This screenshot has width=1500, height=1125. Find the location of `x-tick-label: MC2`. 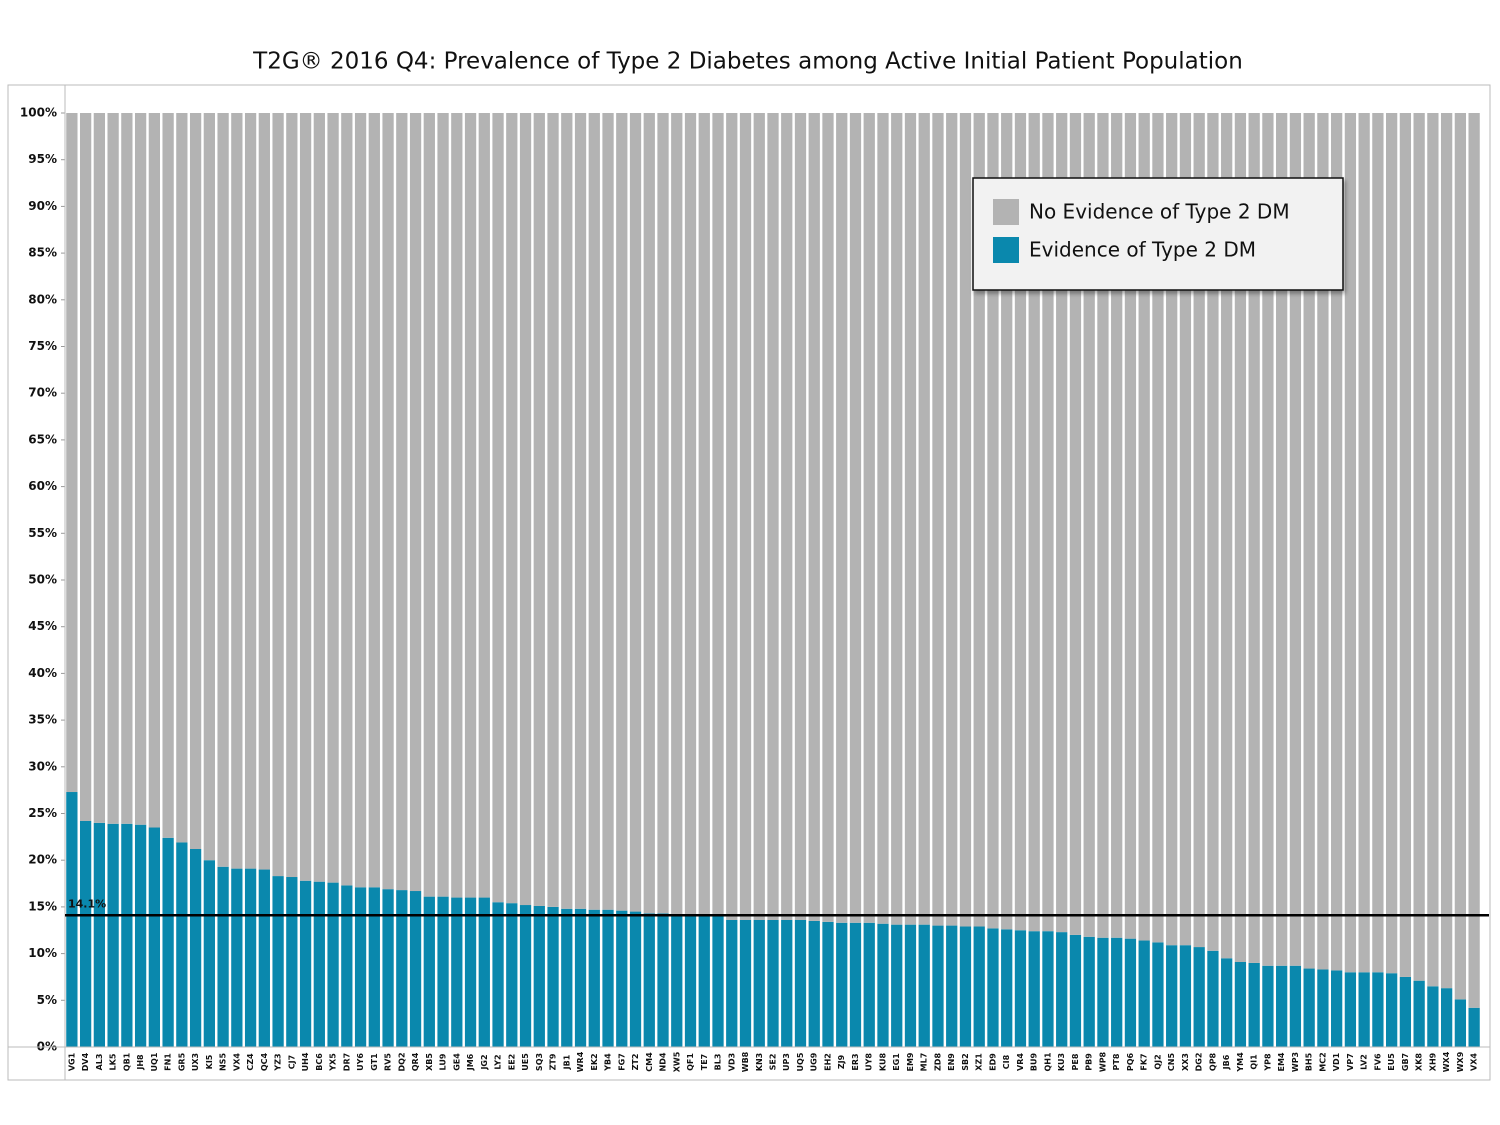

x-tick-label: MC2 is located at coordinates (1322, 1061).